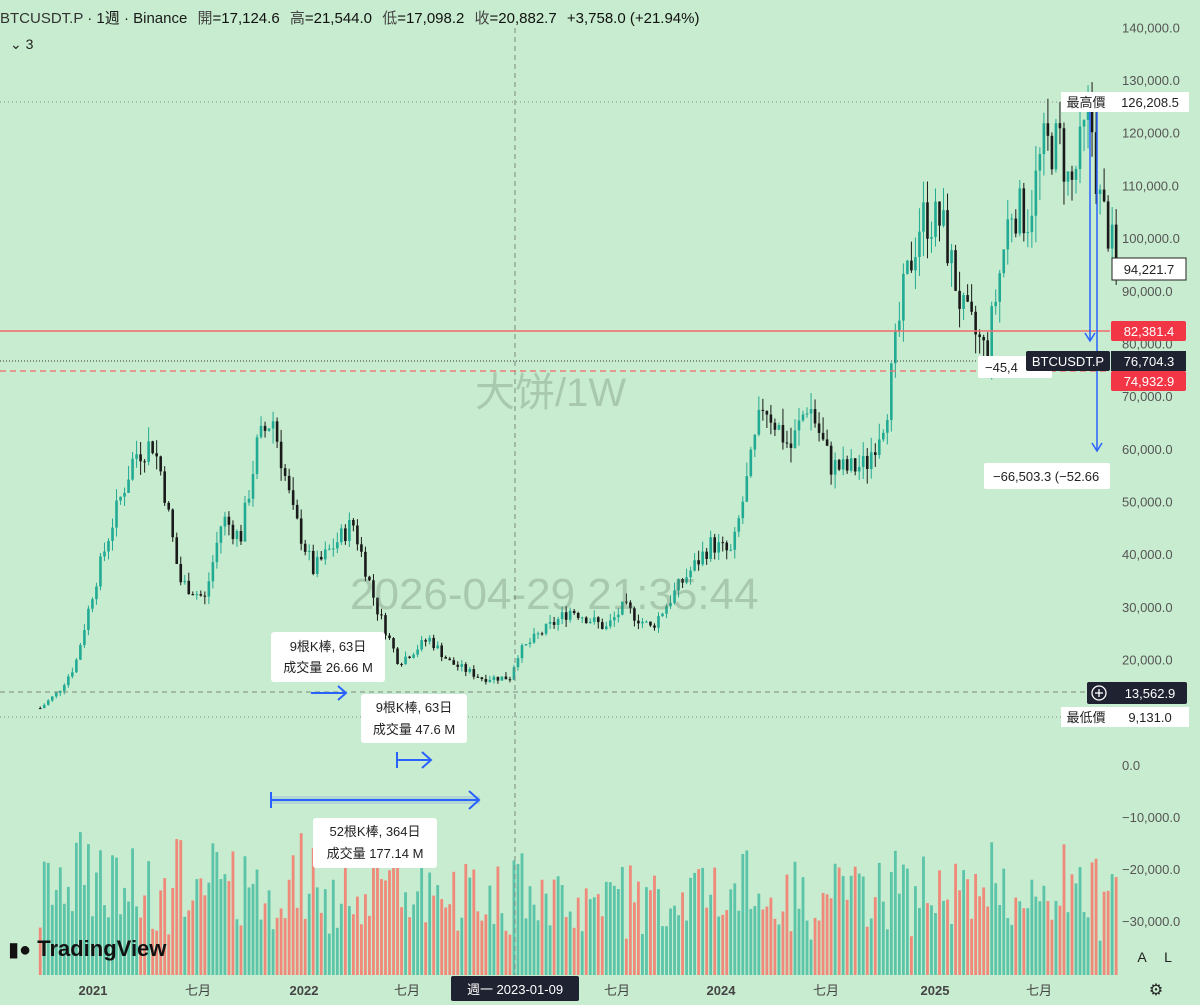 This screenshot has width=1200, height=1005. What do you see at coordinates (375, 843) in the screenshot?
I see `measure-3-box: 52根K棒, 364日 成交量 177.14 M` at bounding box center [375, 843].